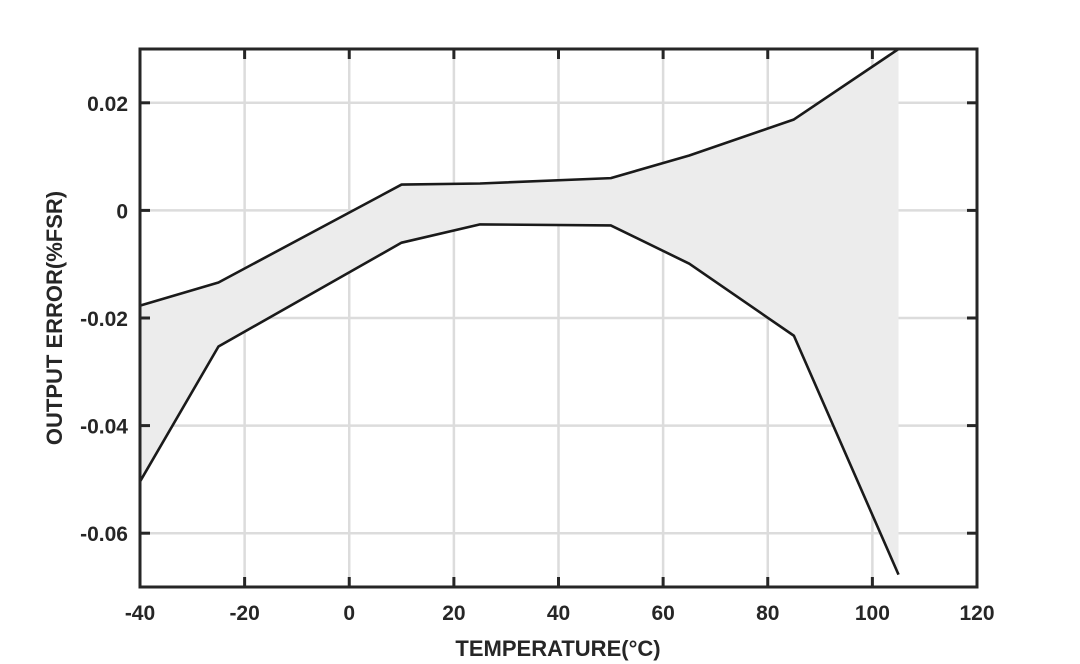 This screenshot has height=664, width=1080. I want to click on x-tick-label: 0, so click(349, 613).